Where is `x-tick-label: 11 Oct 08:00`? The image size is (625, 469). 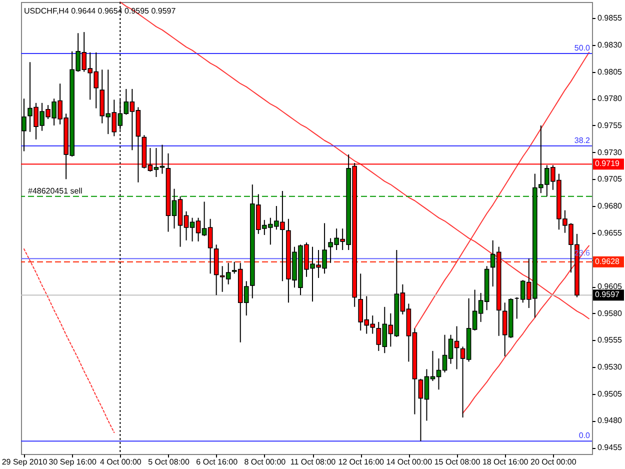
x-tick-label: 11 Oct 08:00 is located at coordinates (313, 462).